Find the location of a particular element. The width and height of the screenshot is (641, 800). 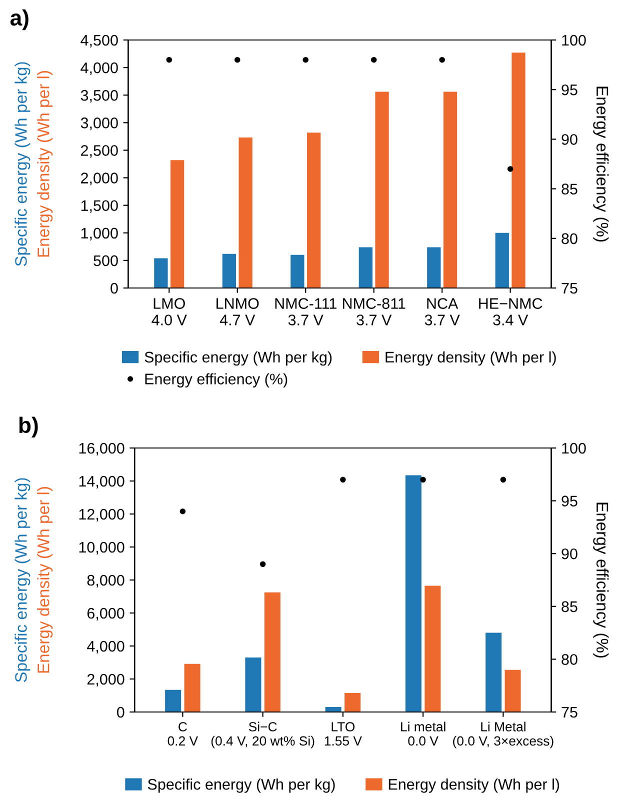

x-tick-label: LTO 1.55 V is located at coordinates (343, 734).